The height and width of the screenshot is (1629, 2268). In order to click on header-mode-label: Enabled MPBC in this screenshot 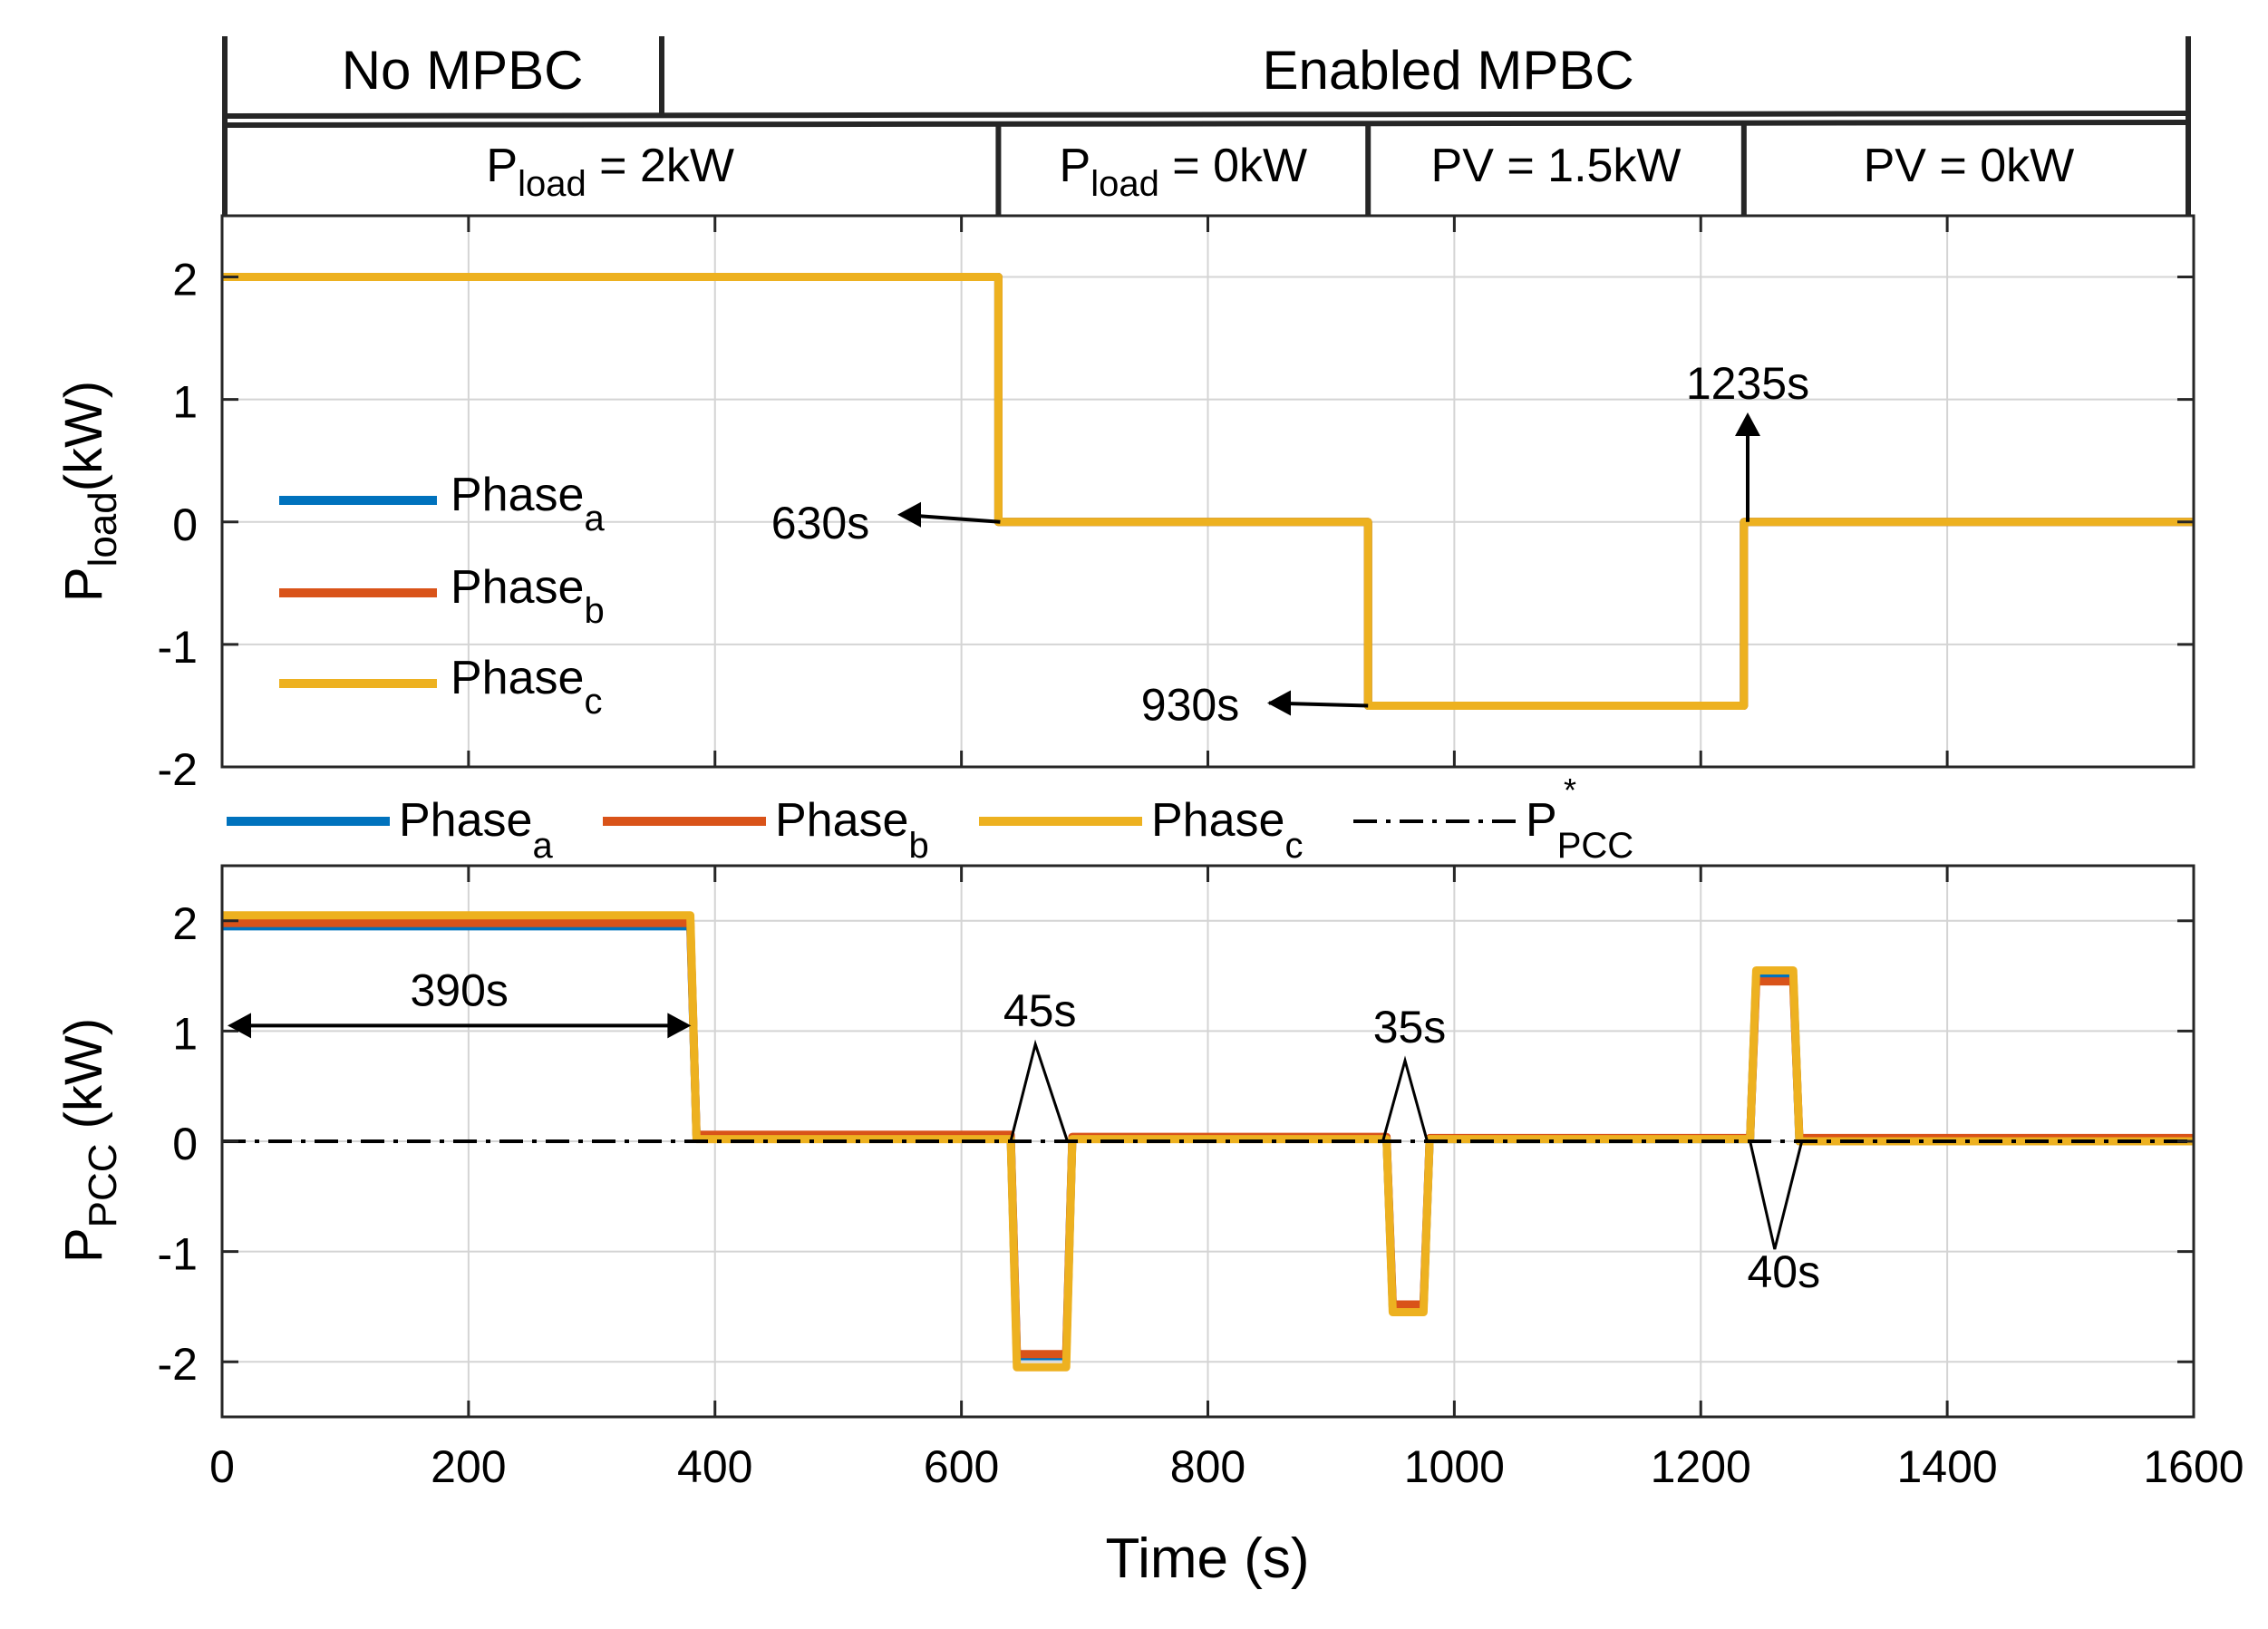, I will do `click(1448, 70)`.